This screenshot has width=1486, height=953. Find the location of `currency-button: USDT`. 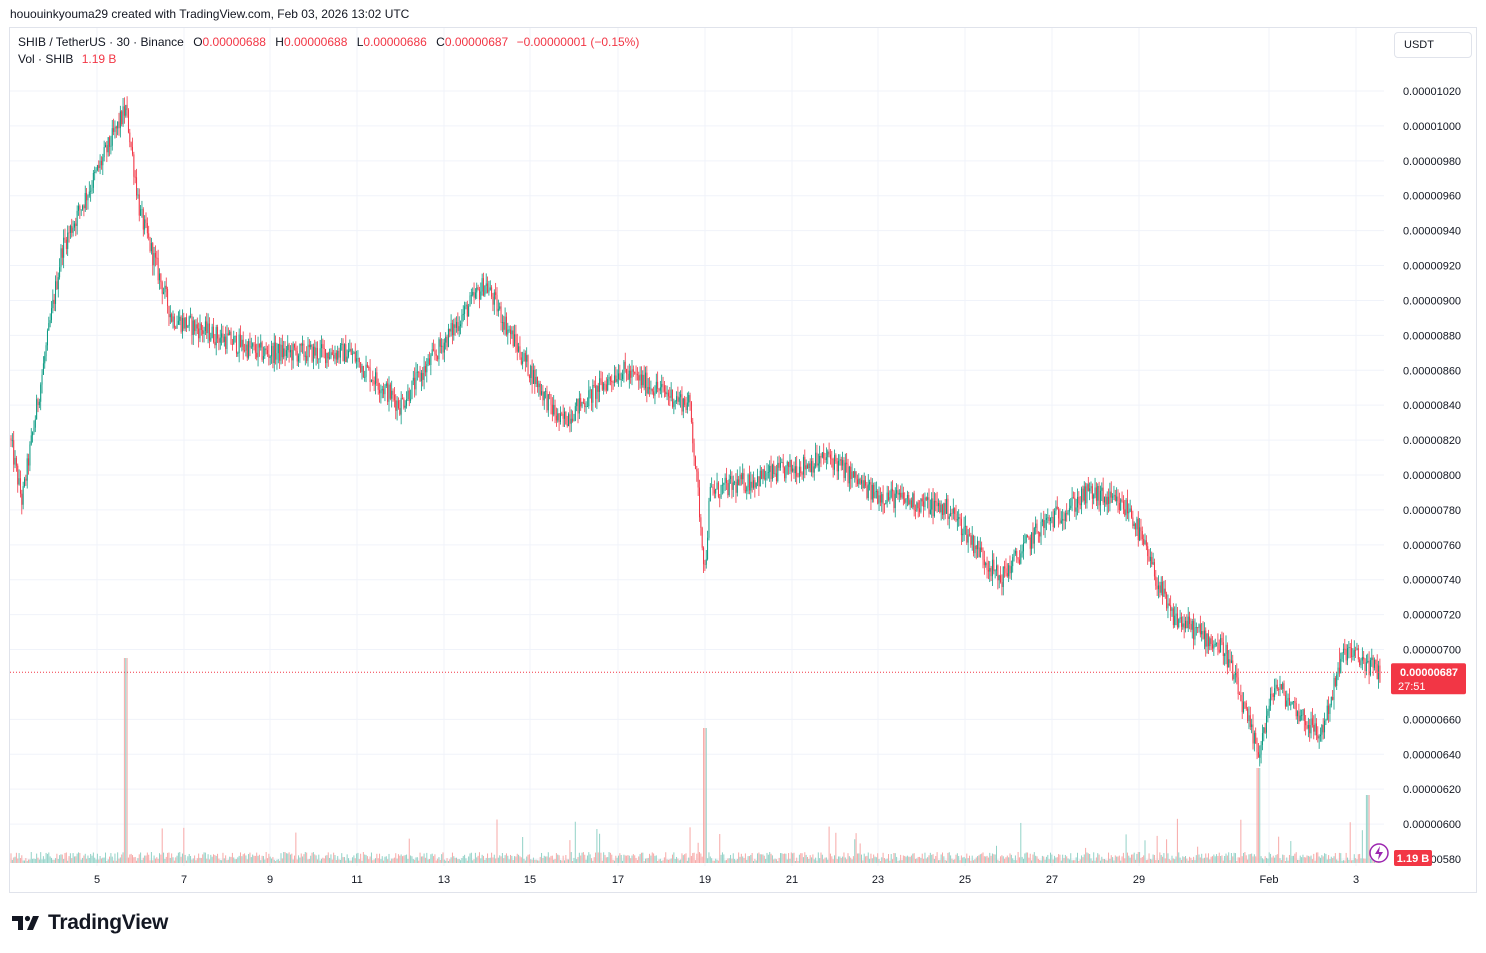

currency-button: USDT is located at coordinates (1433, 45).